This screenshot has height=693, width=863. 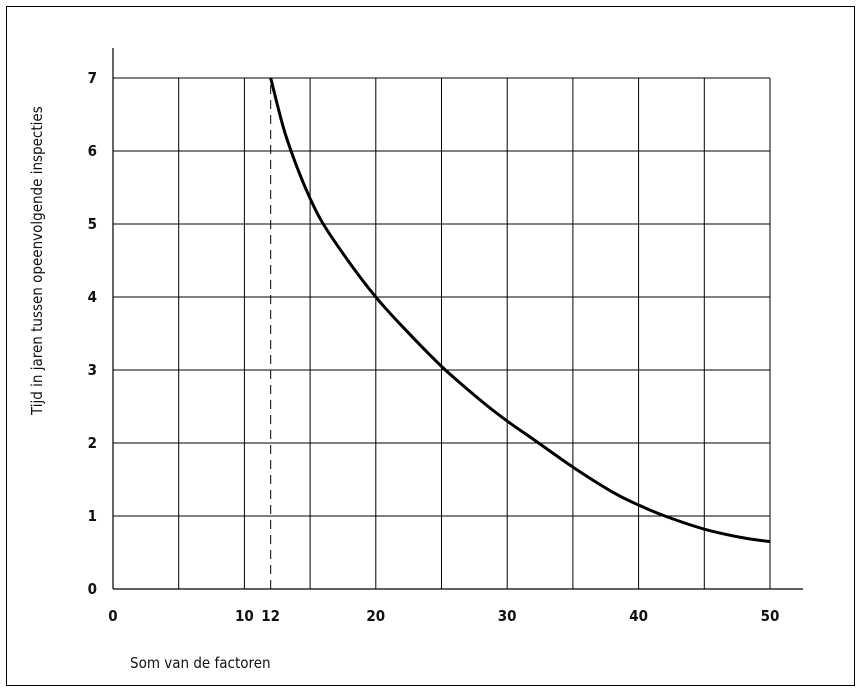 I want to click on x-axis-title: Som van de factoren, so click(x=200, y=663).